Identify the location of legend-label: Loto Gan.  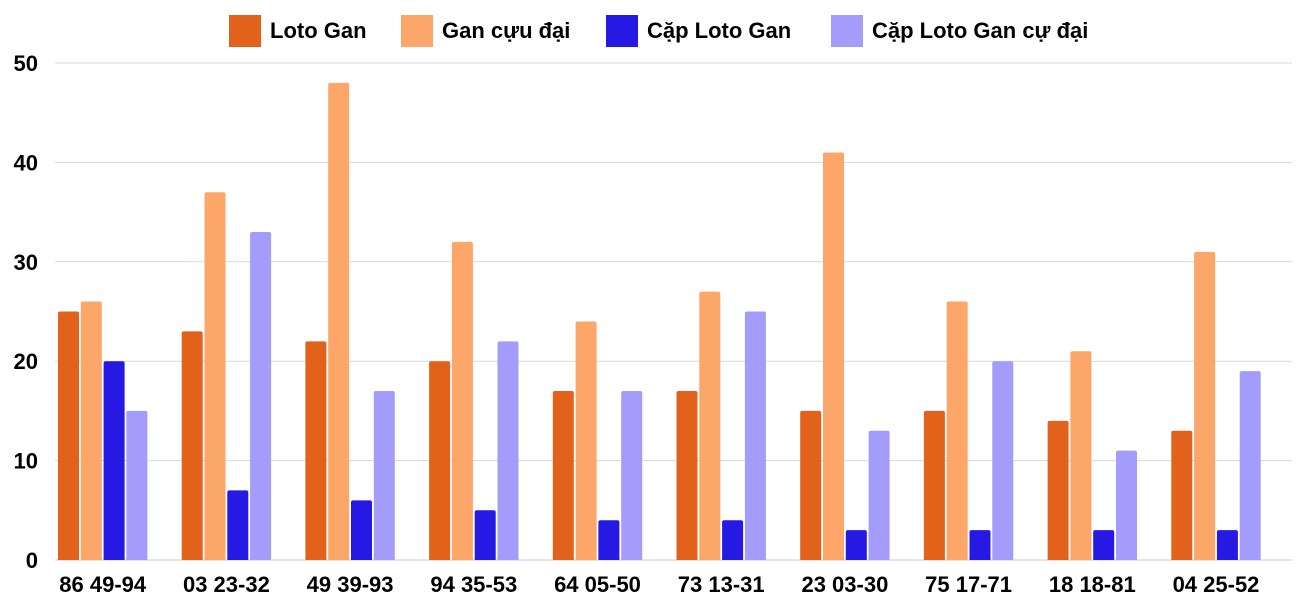
(318, 30).